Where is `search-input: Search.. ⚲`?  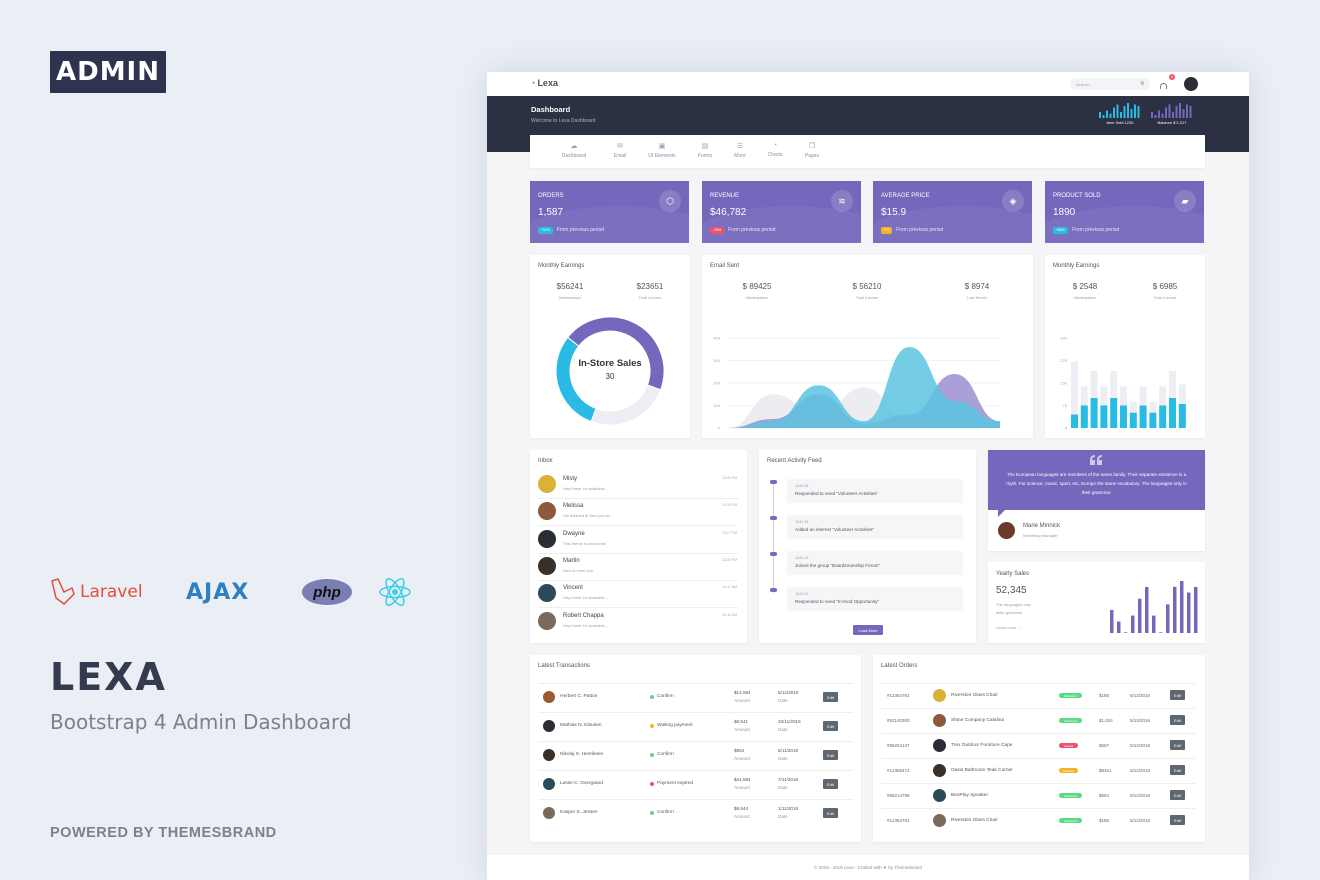 search-input: Search.. ⚲ is located at coordinates (1110, 84).